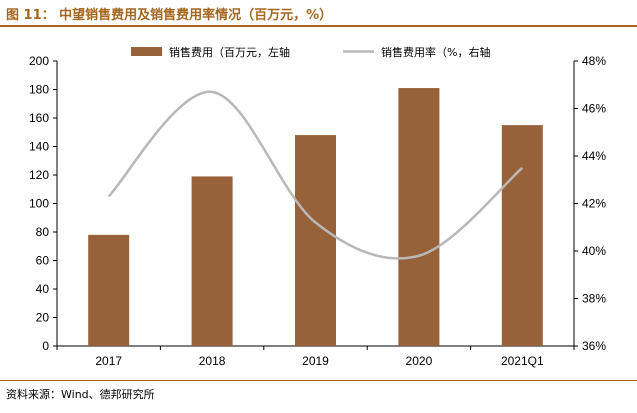 This screenshot has height=413, width=637. Describe the element at coordinates (594, 61) in the screenshot. I see `right-tick-label: 48%` at that location.